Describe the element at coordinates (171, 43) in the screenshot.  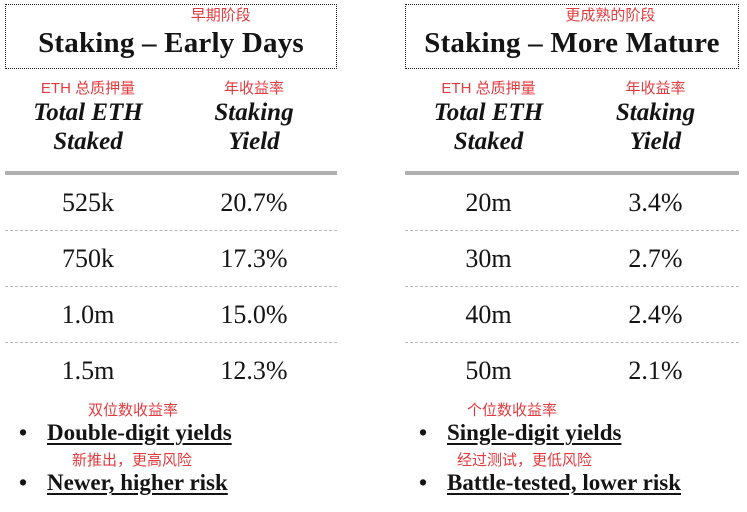
I see `panel-title: Staking – Early Days` at that location.